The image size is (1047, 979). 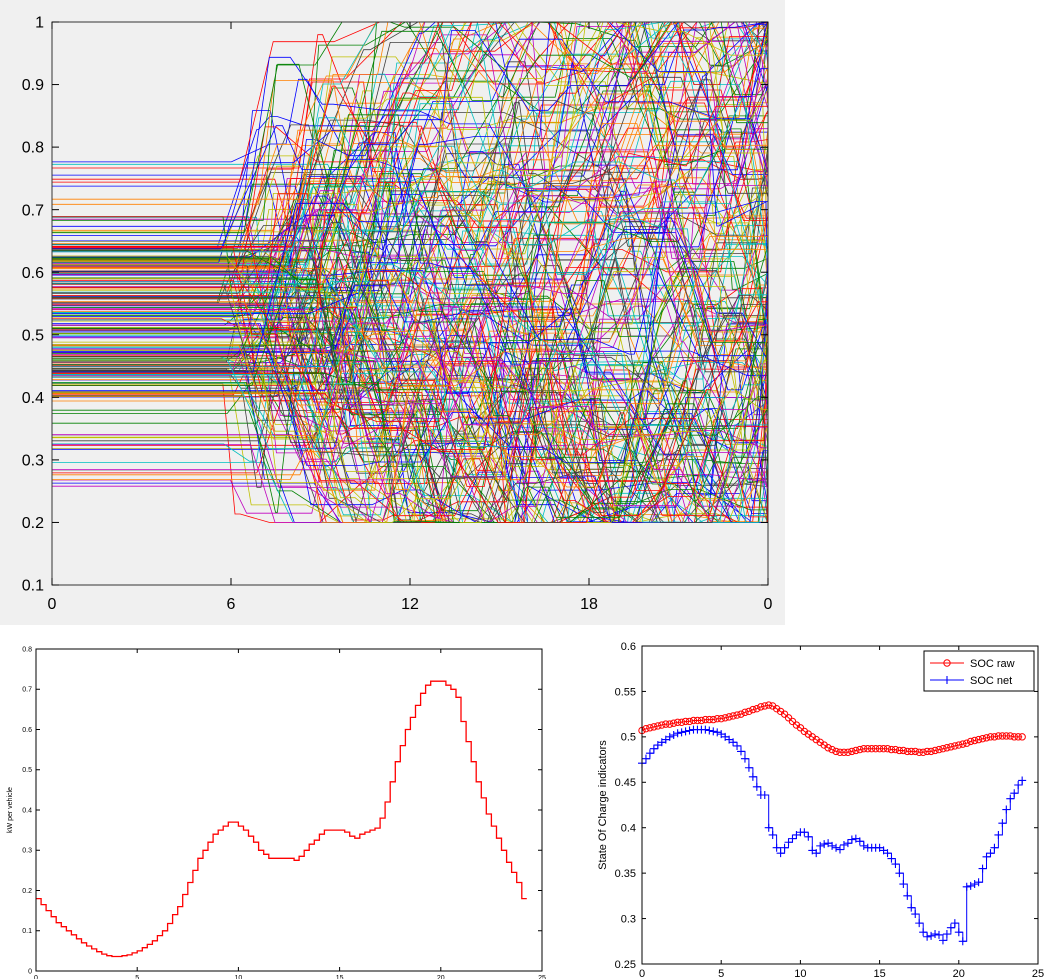 What do you see at coordinates (33, 85) in the screenshot?
I see `y-tick-label: 0.9` at bounding box center [33, 85].